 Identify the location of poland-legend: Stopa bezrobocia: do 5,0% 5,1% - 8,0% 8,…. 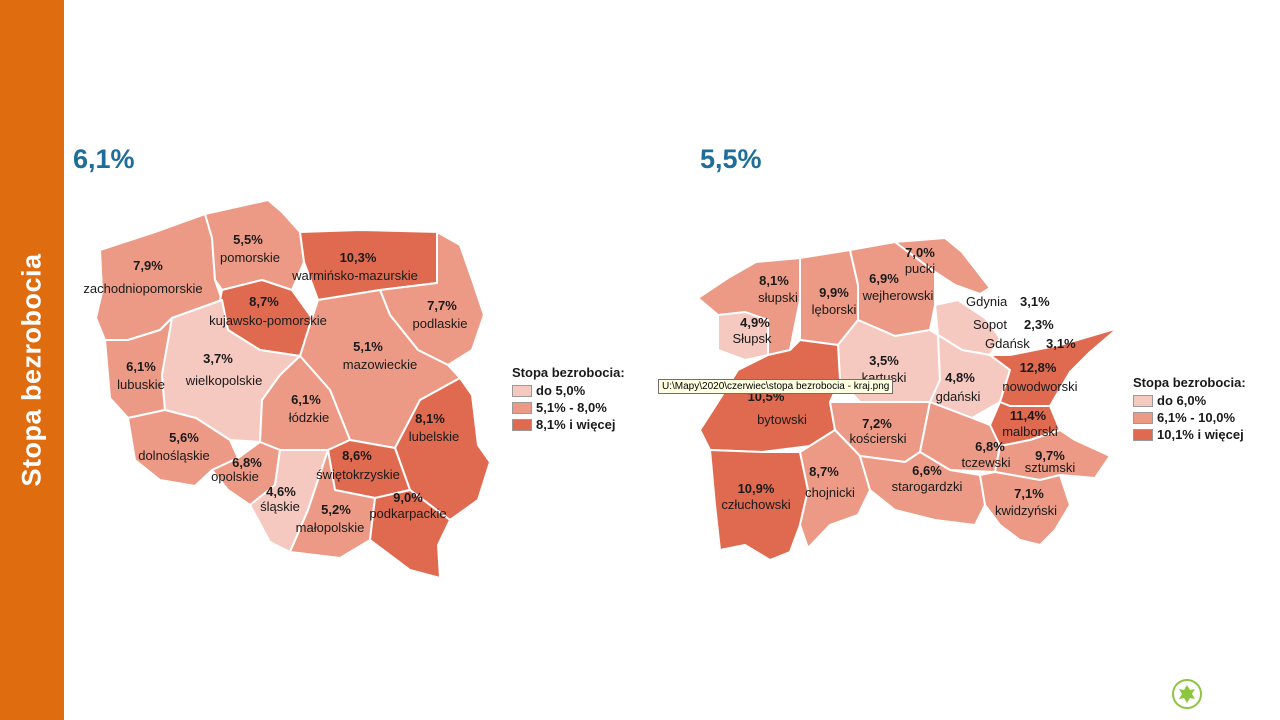
(568, 399).